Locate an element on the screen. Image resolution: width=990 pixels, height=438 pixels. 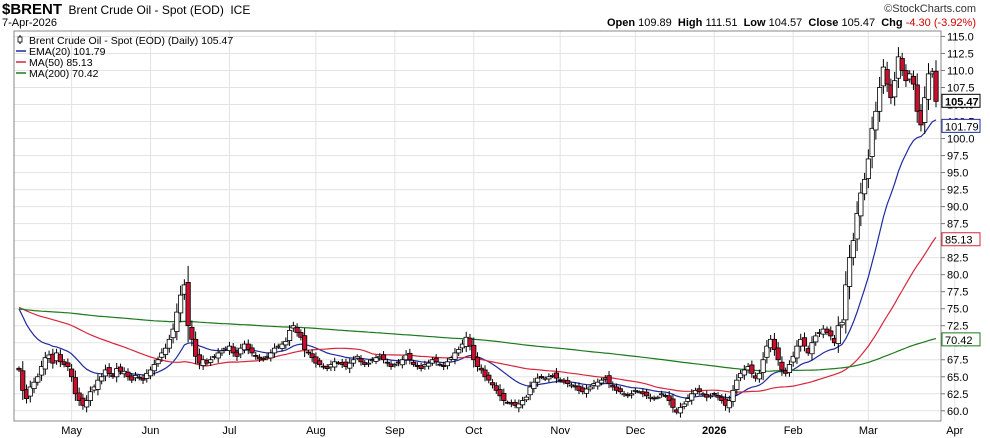
legend-candle-body is located at coordinates (20, 39).